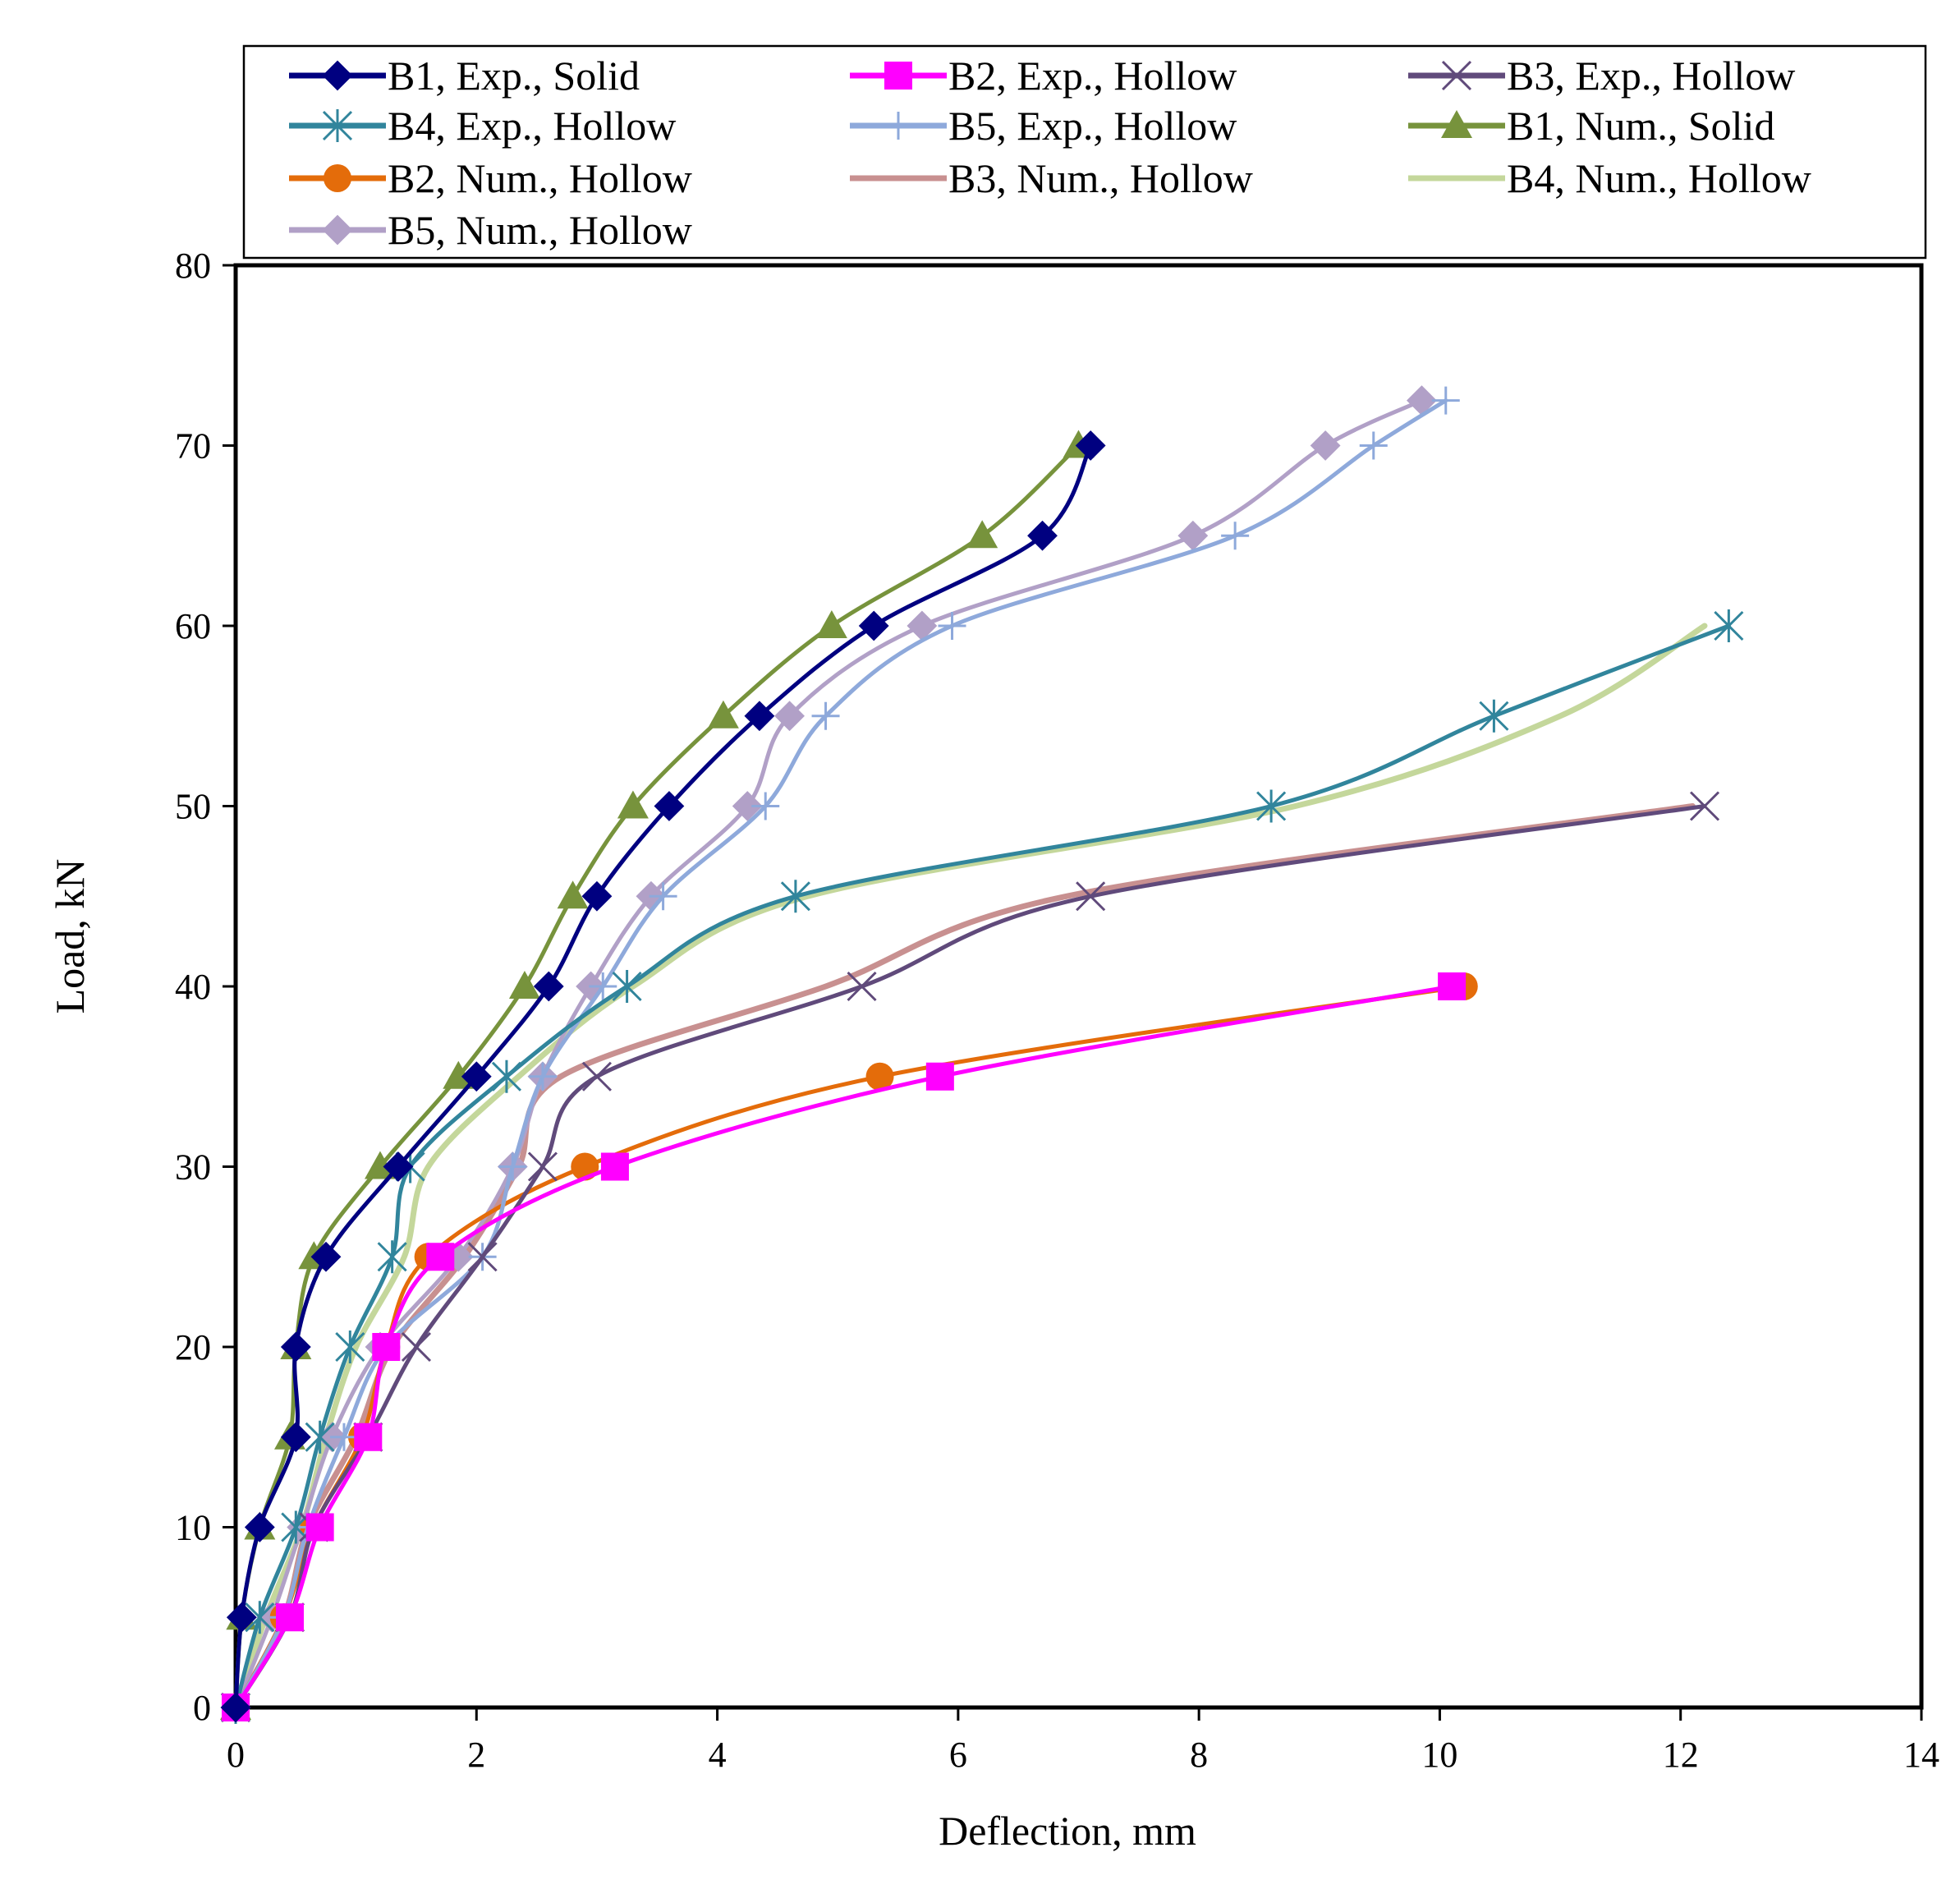  I want to click on data-point-b2-num-hollow, so click(879, 1076).